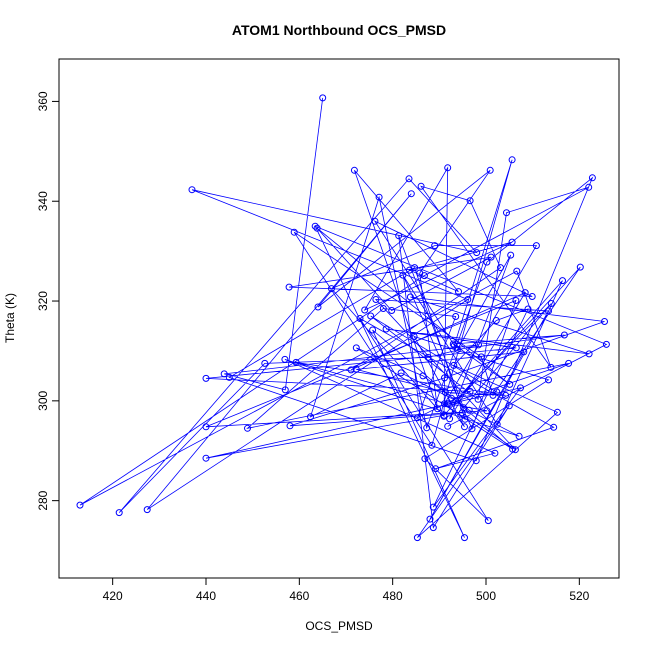  Describe the element at coordinates (43, 401) in the screenshot. I see `y-tick-label: 300` at that location.